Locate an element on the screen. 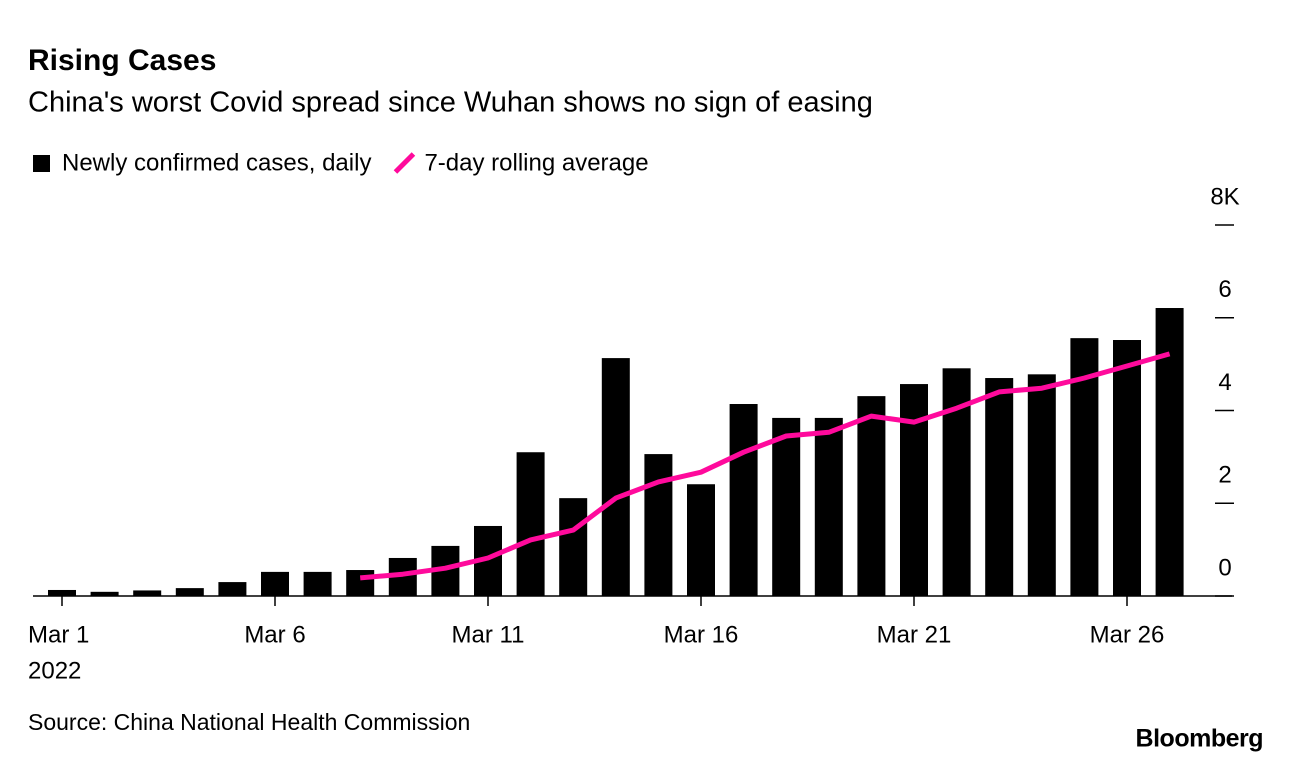  y-tick-label: 4 is located at coordinates (1224, 382).